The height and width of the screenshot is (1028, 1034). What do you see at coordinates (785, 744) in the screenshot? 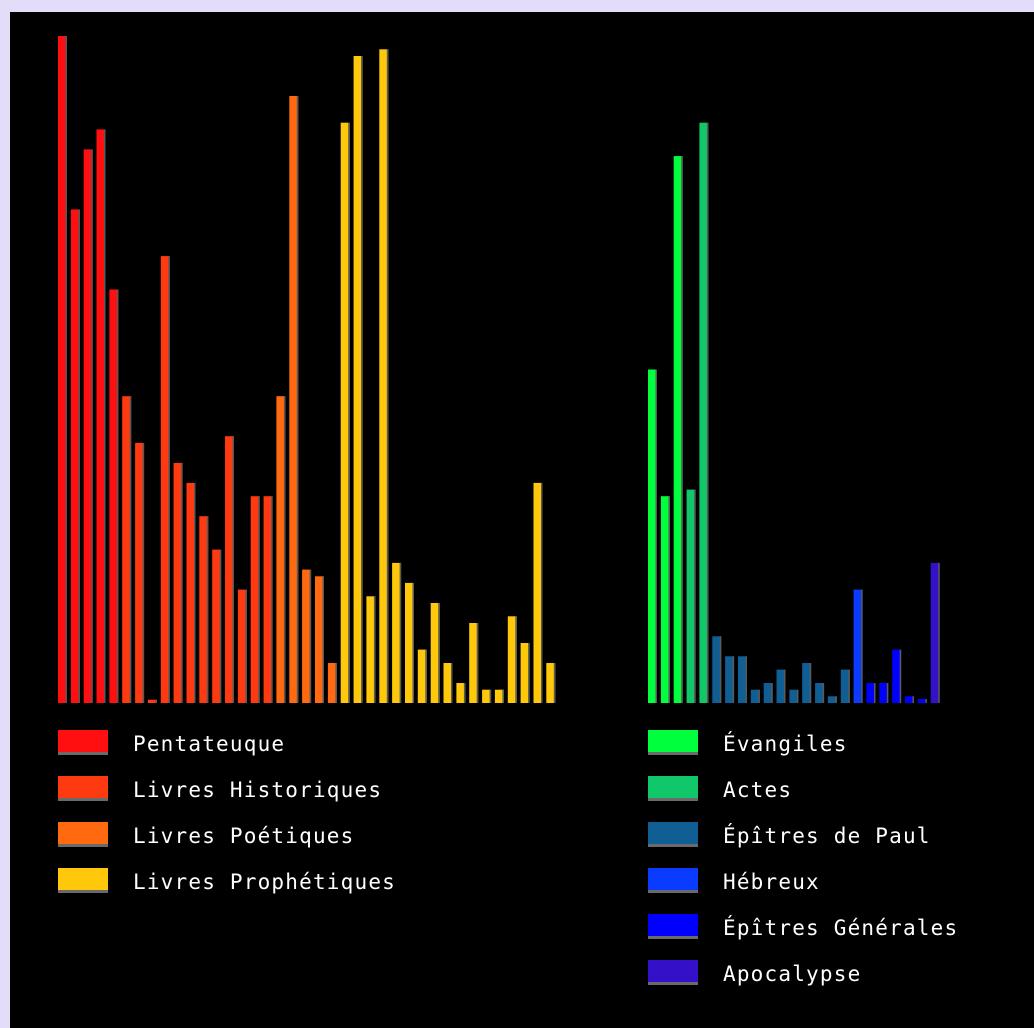
I see `legend-label: Évangiles` at bounding box center [785, 744].